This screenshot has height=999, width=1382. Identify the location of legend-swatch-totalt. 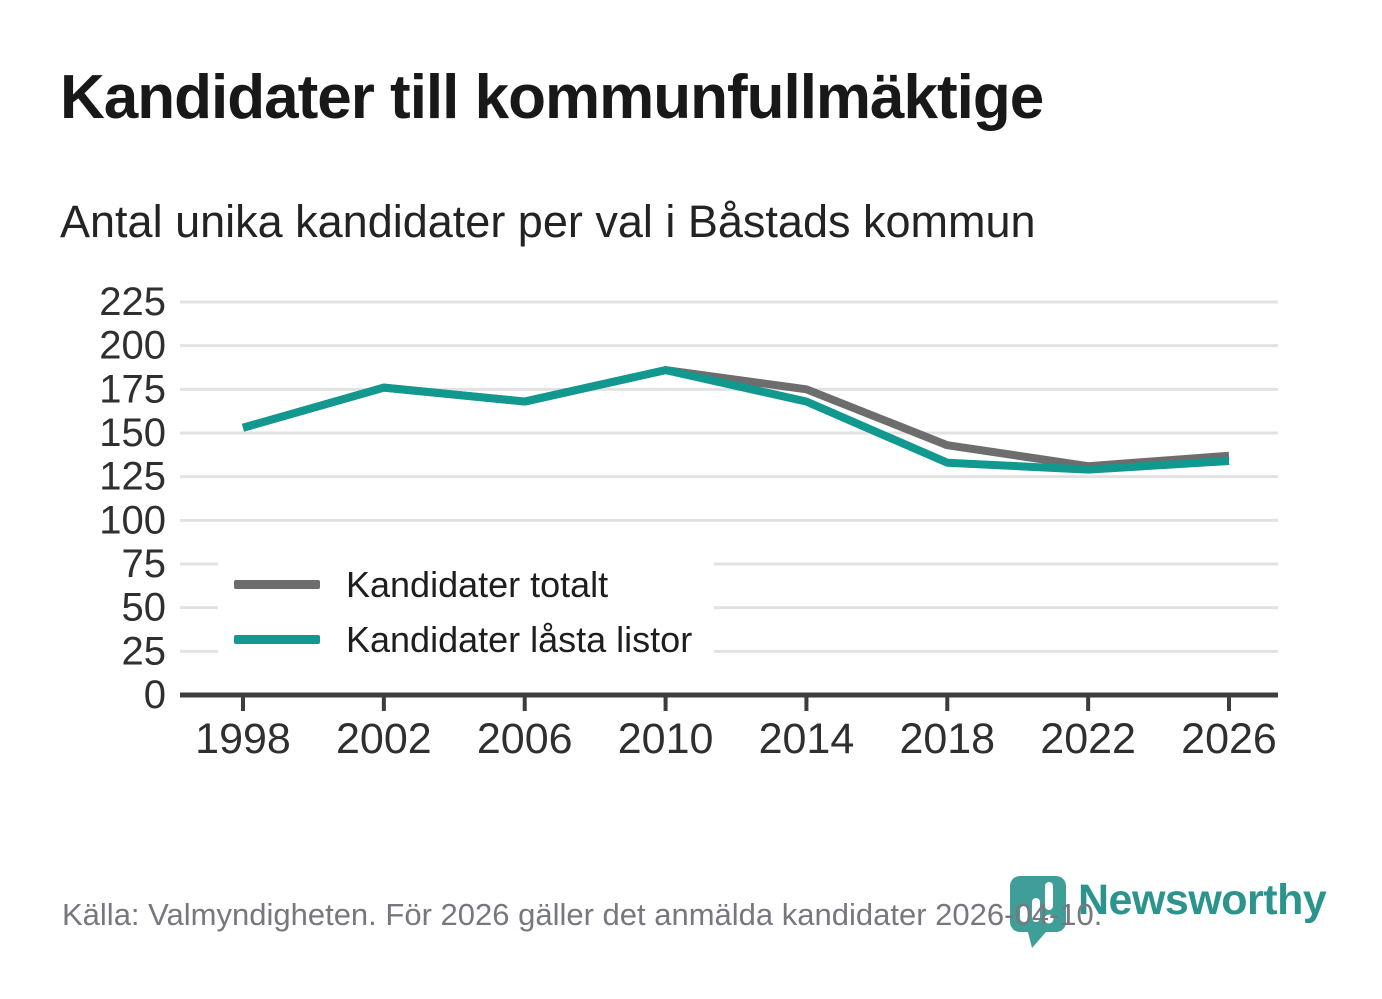
(277, 584).